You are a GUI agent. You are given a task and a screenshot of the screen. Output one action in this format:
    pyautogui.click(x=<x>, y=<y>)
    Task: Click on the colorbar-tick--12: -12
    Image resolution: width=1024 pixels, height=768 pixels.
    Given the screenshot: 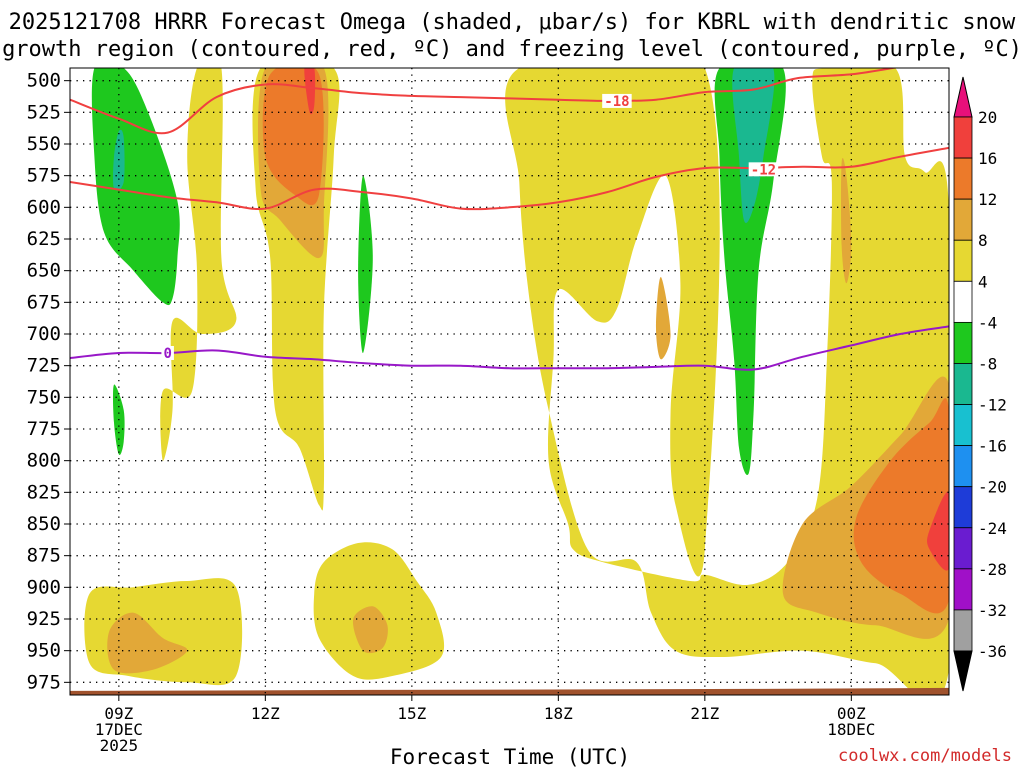 What is the action you would take?
    pyautogui.click(x=992, y=405)
    